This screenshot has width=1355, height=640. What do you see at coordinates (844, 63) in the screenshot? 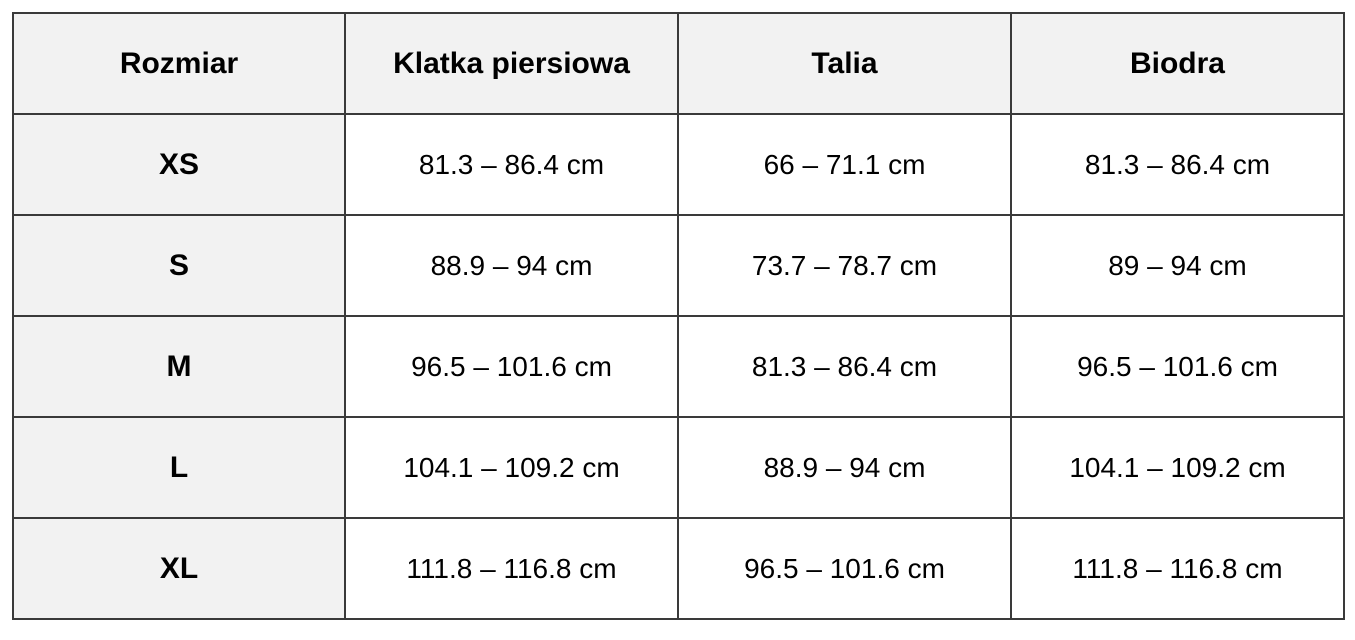
I see `header-waist: Talia` at bounding box center [844, 63].